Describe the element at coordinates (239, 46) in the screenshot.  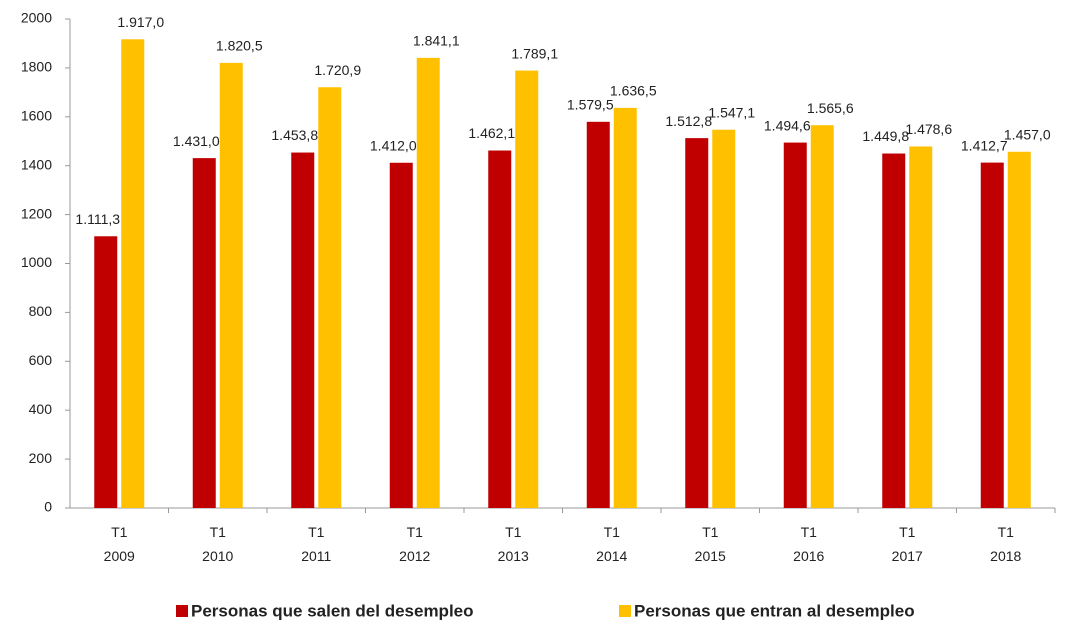
I see `value-label: 1.820,5` at that location.